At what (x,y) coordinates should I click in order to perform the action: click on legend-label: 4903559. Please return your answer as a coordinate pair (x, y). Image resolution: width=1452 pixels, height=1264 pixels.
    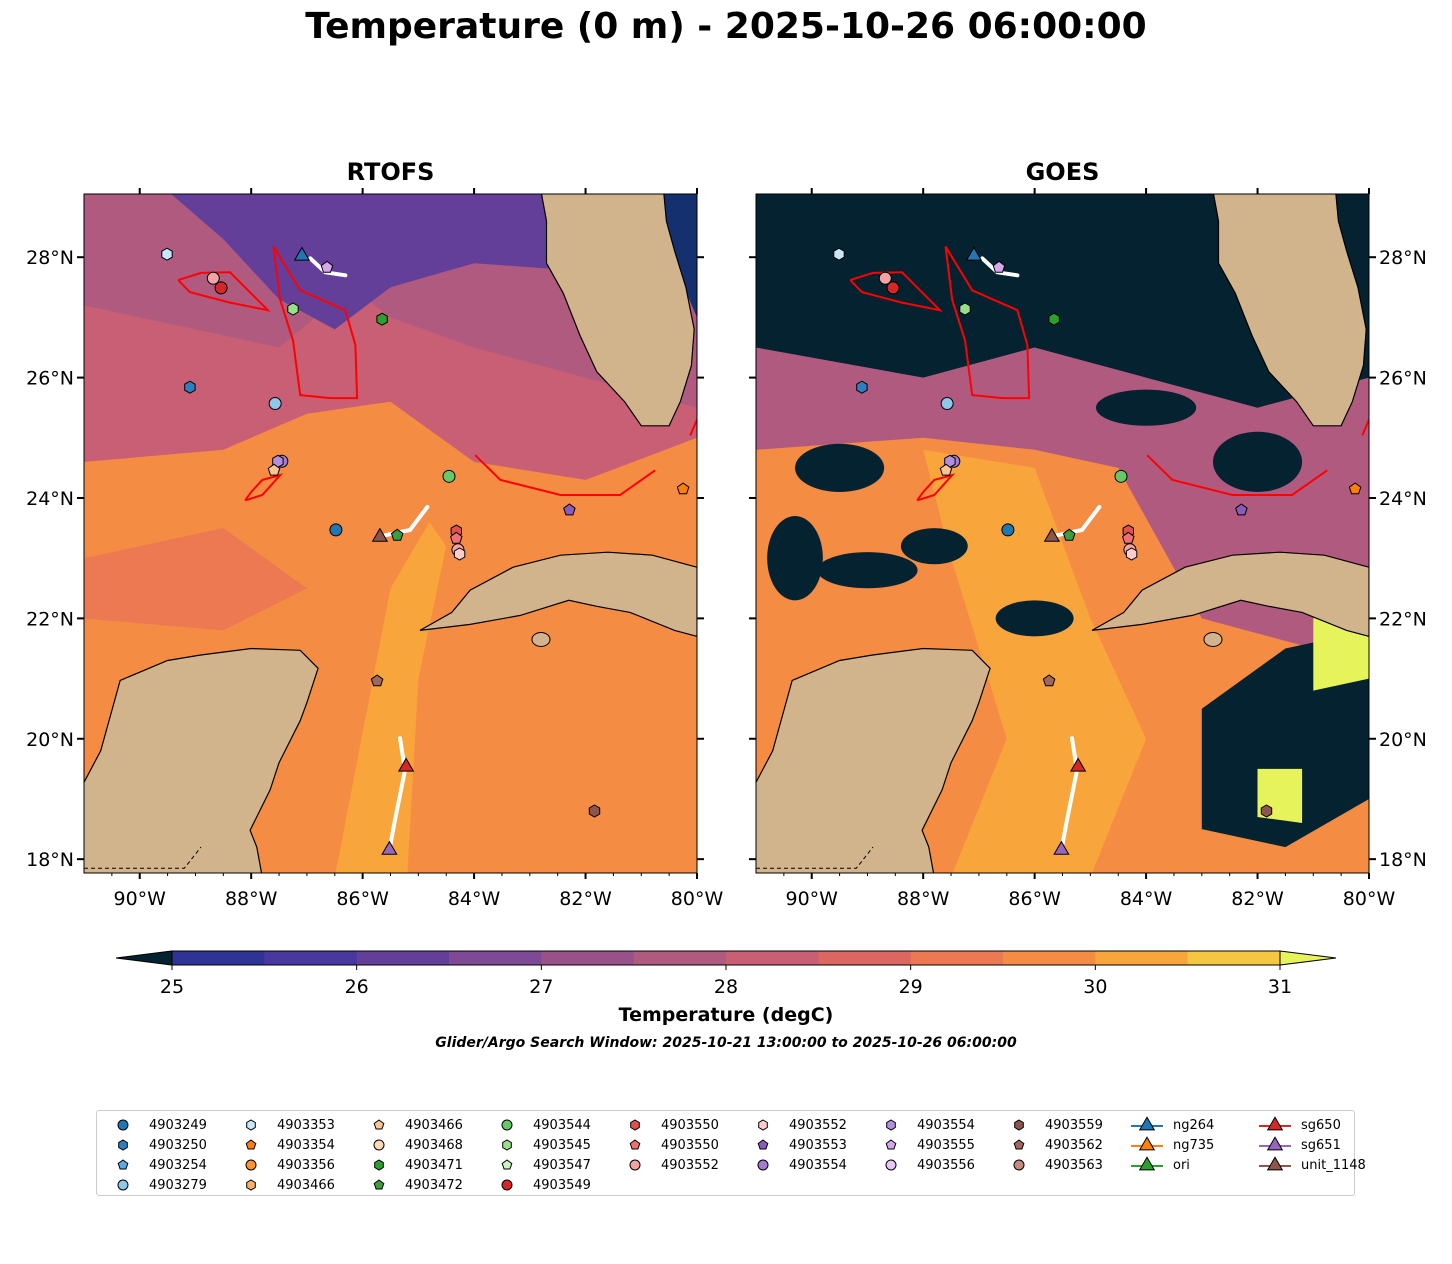
    Looking at the image, I should click on (1074, 1125).